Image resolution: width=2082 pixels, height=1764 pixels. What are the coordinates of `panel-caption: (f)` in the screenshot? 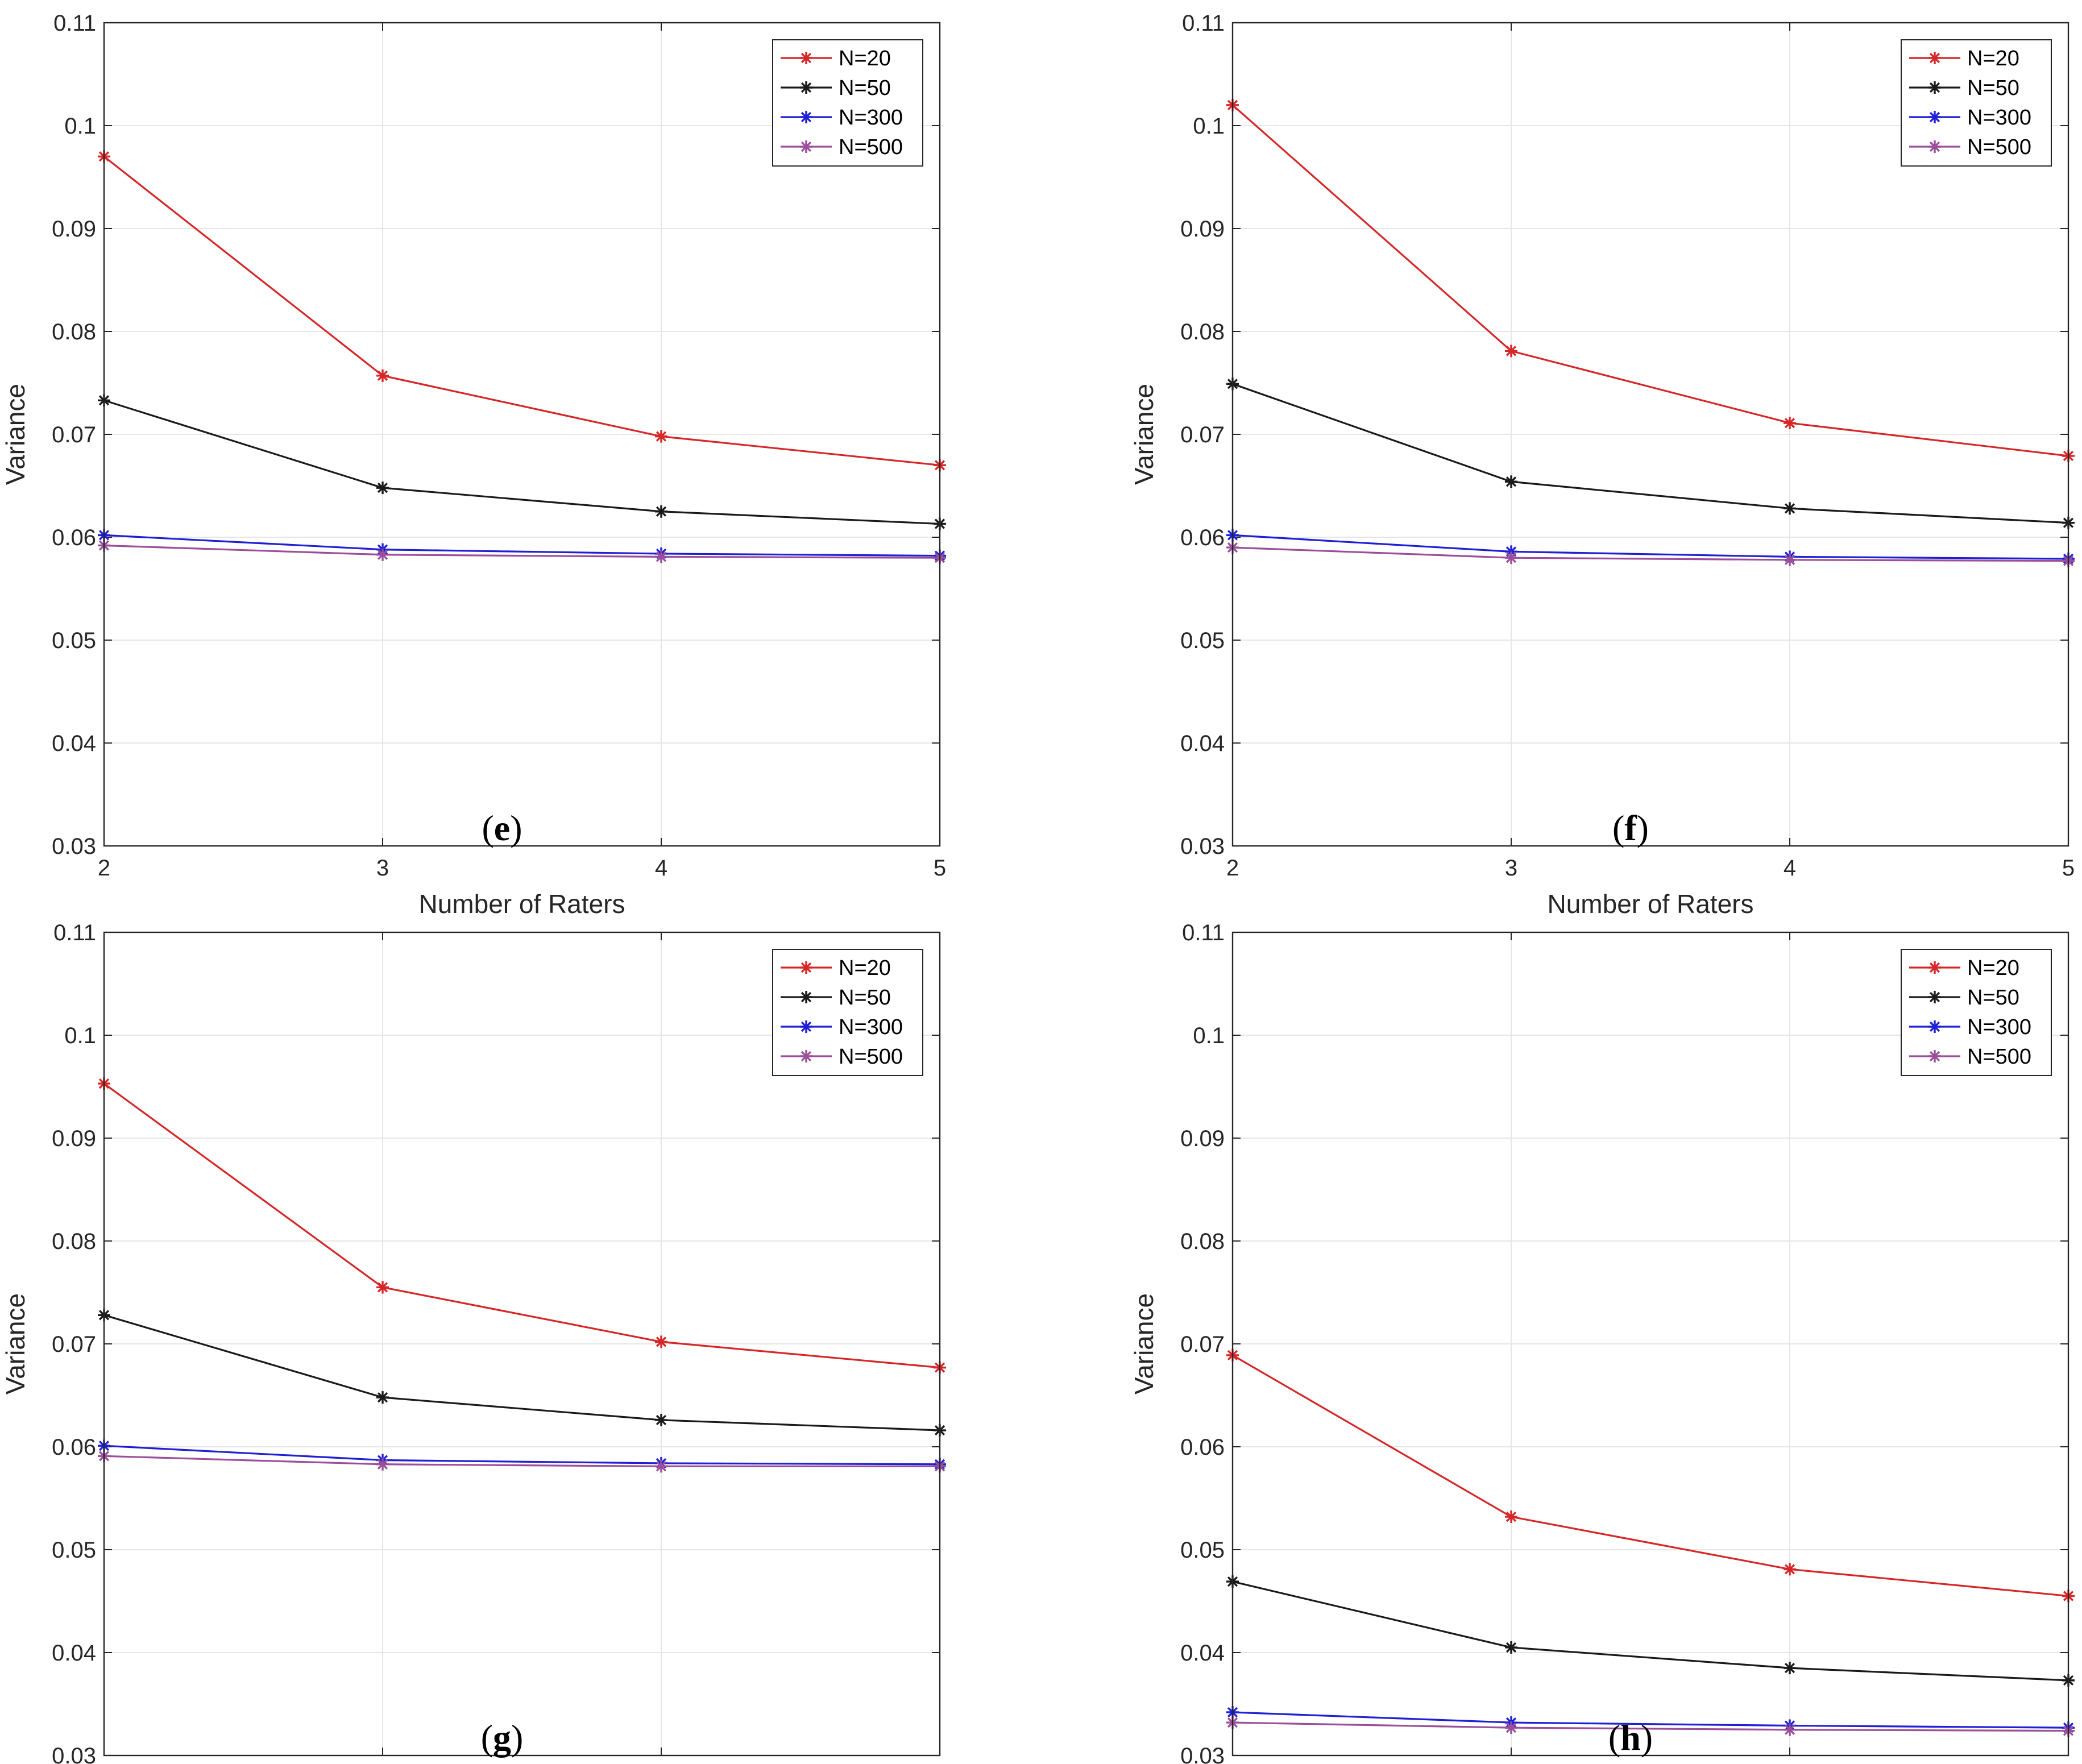 It's located at (1631, 828).